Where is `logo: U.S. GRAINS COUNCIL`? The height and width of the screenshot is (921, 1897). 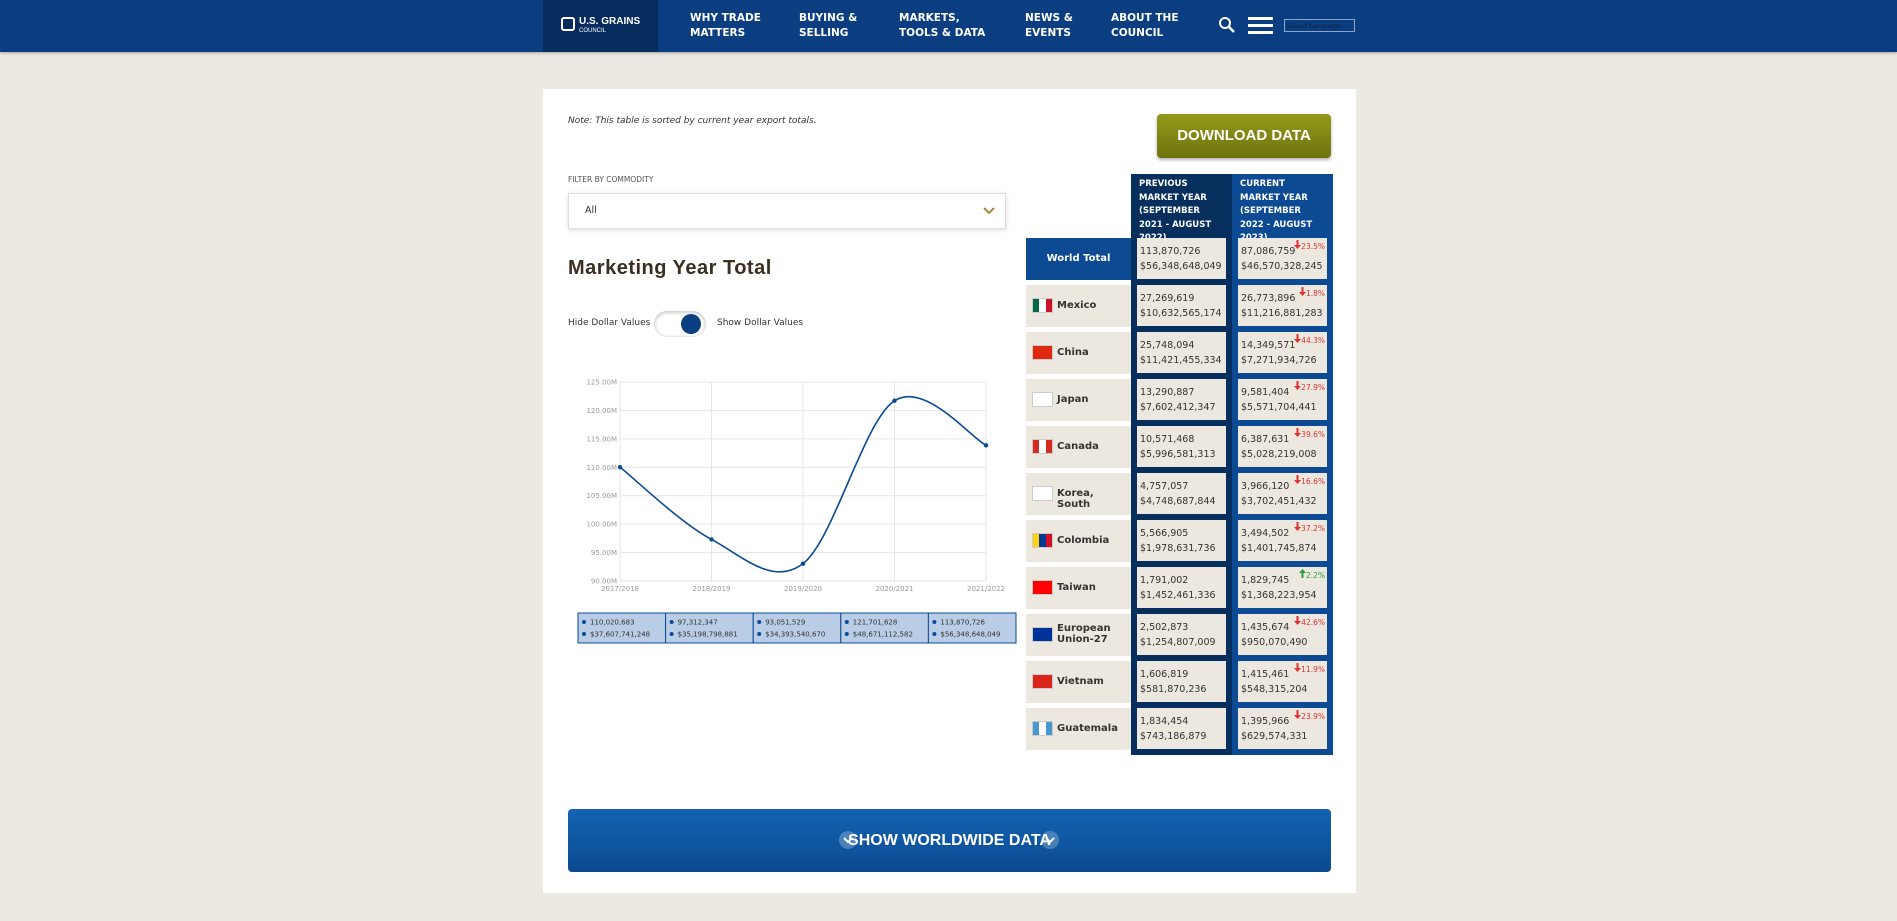 logo: U.S. GRAINS COUNCIL is located at coordinates (600, 26).